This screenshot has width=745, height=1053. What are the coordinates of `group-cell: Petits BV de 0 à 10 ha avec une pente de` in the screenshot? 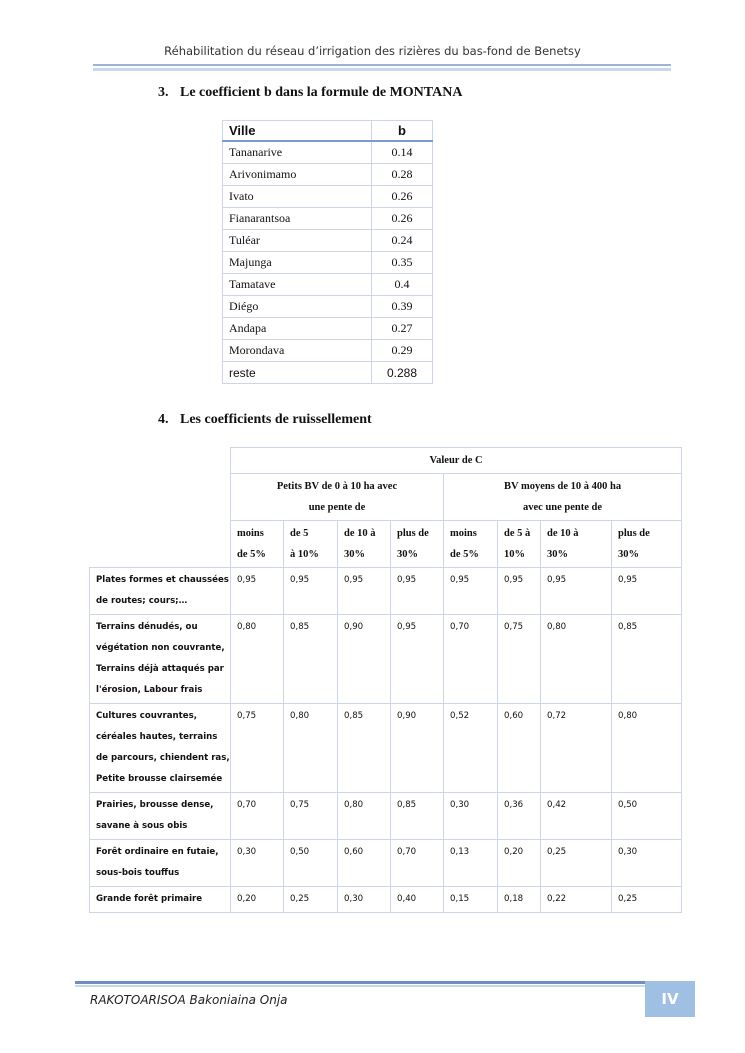 It's located at (337, 497).